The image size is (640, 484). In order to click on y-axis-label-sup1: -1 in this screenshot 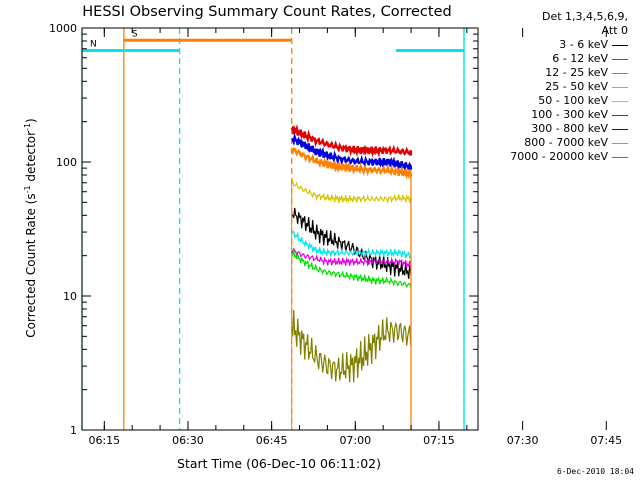, I will do `click(27, 189)`.